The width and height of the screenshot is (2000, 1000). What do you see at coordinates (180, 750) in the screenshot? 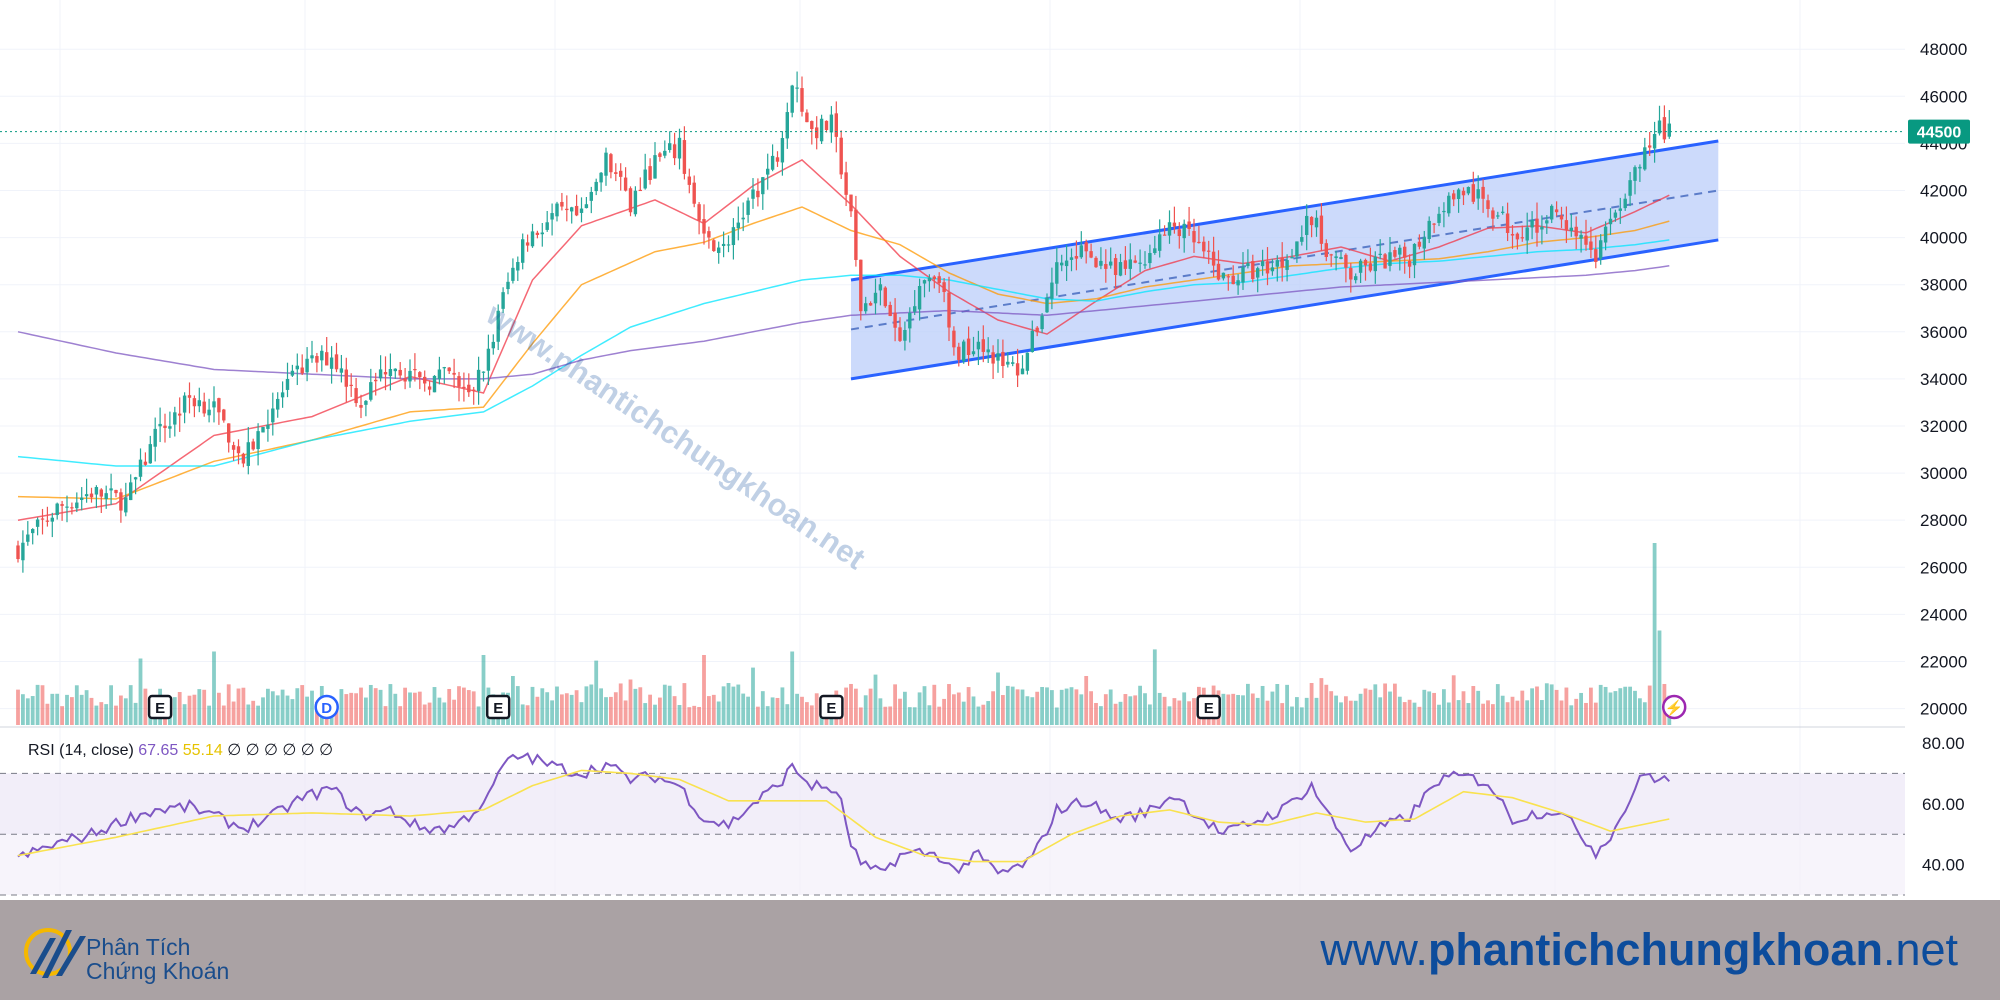
I see `rsi-legend: RSI (14, close) 67.65 55.14 ∅ ∅ ∅ ∅ ∅ ∅` at bounding box center [180, 750].